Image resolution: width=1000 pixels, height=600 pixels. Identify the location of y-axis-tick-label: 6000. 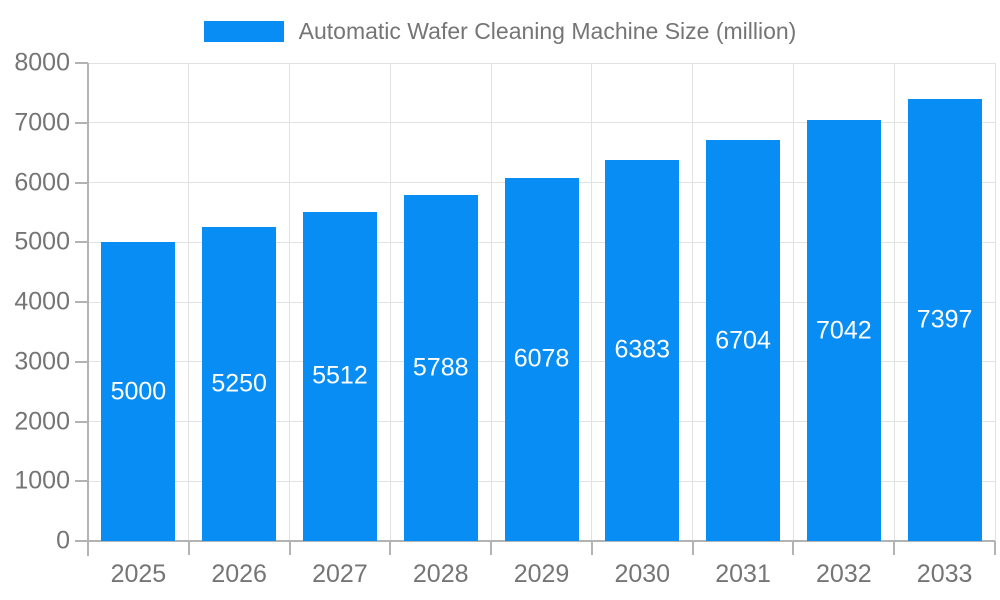
(42, 182).